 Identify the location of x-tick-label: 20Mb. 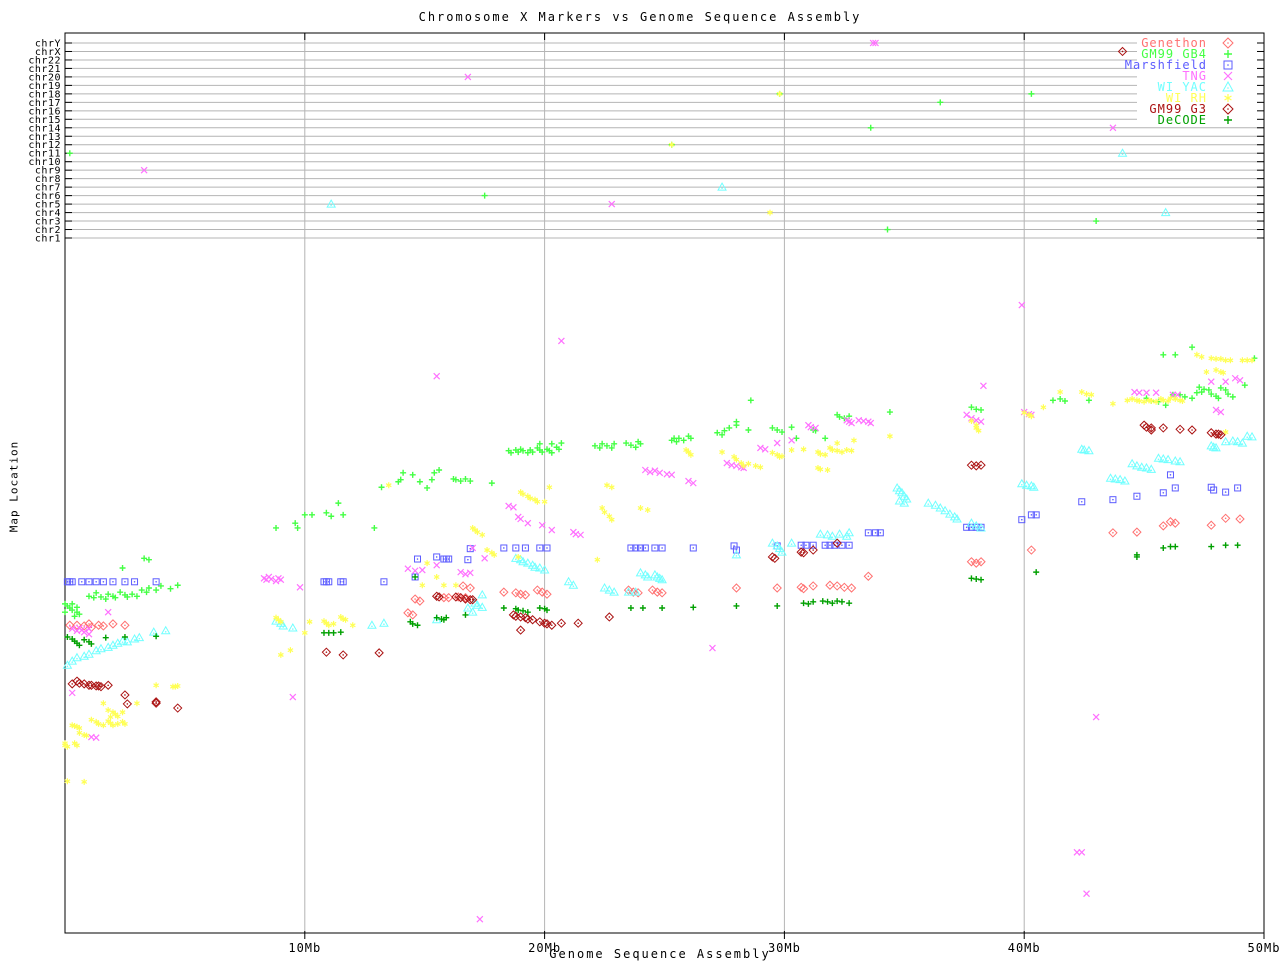
(544, 948).